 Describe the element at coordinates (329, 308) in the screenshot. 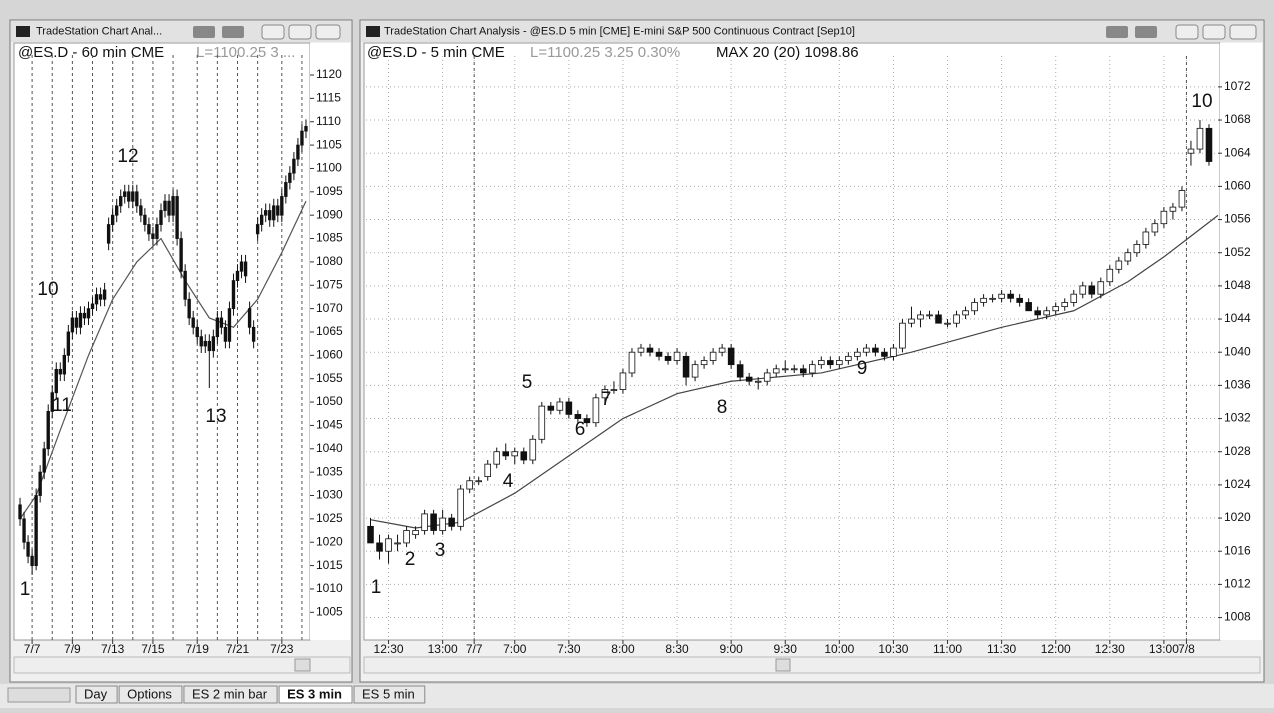

I see `y-tick-label: 1070` at that location.